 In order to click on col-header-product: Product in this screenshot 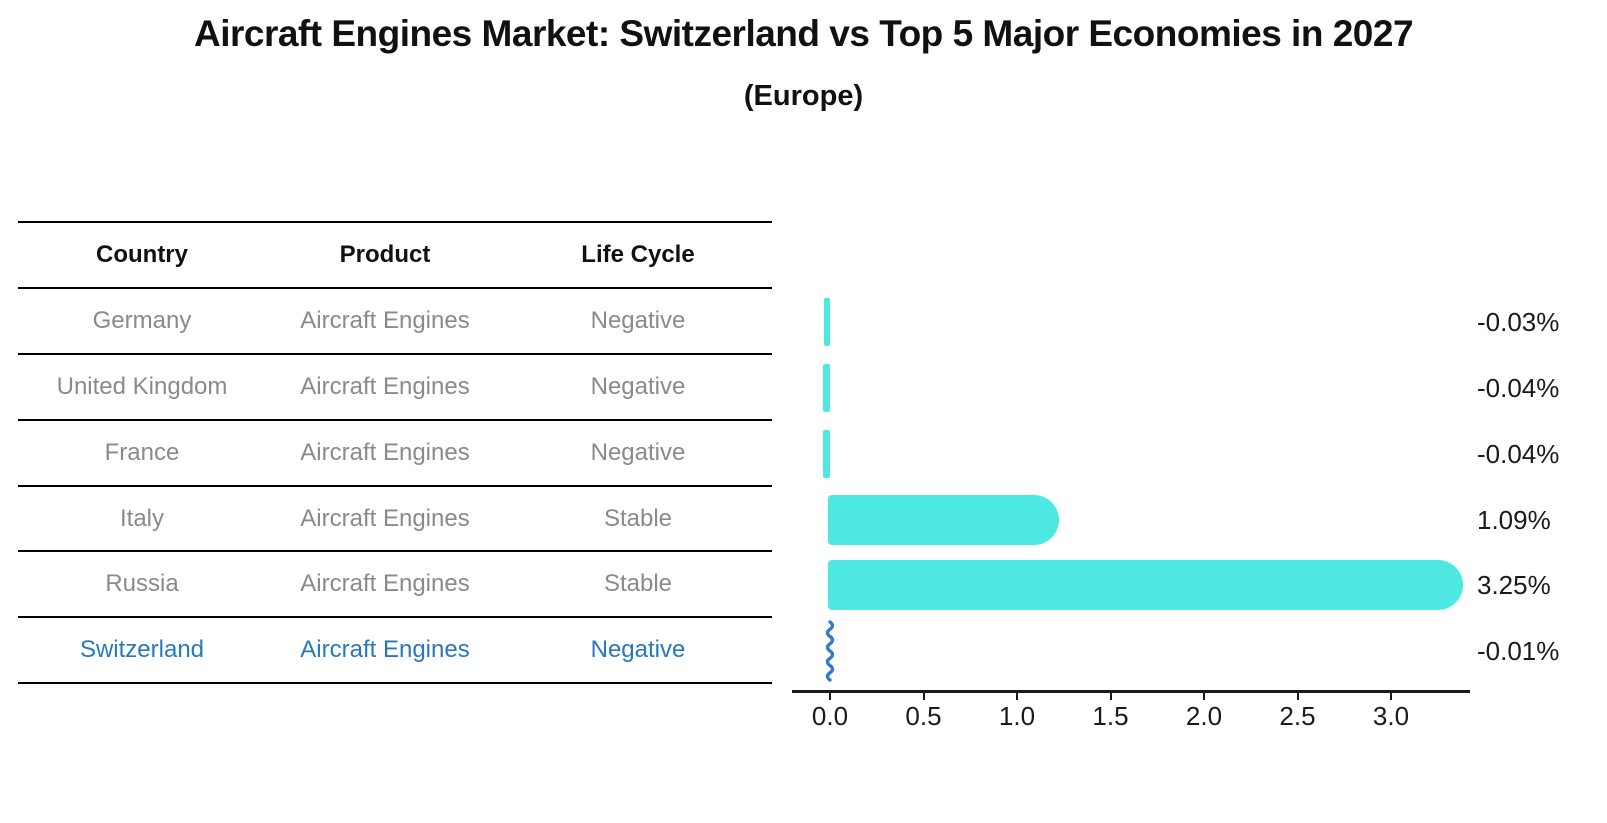, I will do `click(385, 254)`.